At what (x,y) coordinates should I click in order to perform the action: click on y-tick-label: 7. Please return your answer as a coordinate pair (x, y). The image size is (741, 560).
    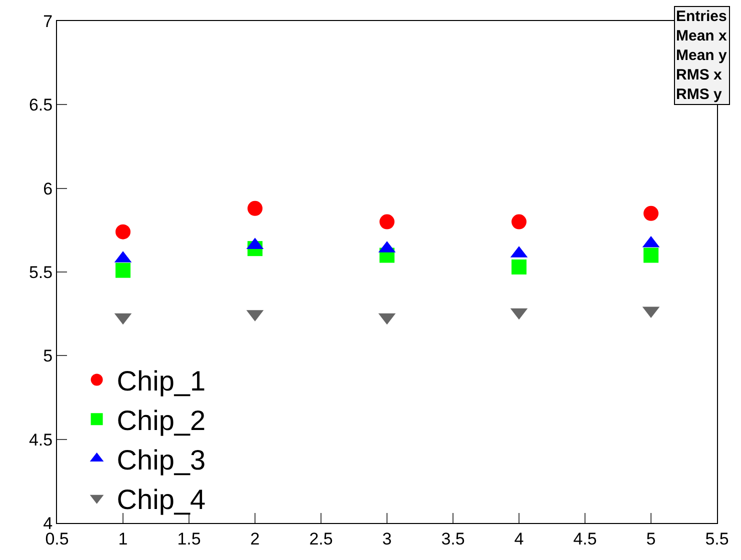
    Looking at the image, I should click on (48, 21).